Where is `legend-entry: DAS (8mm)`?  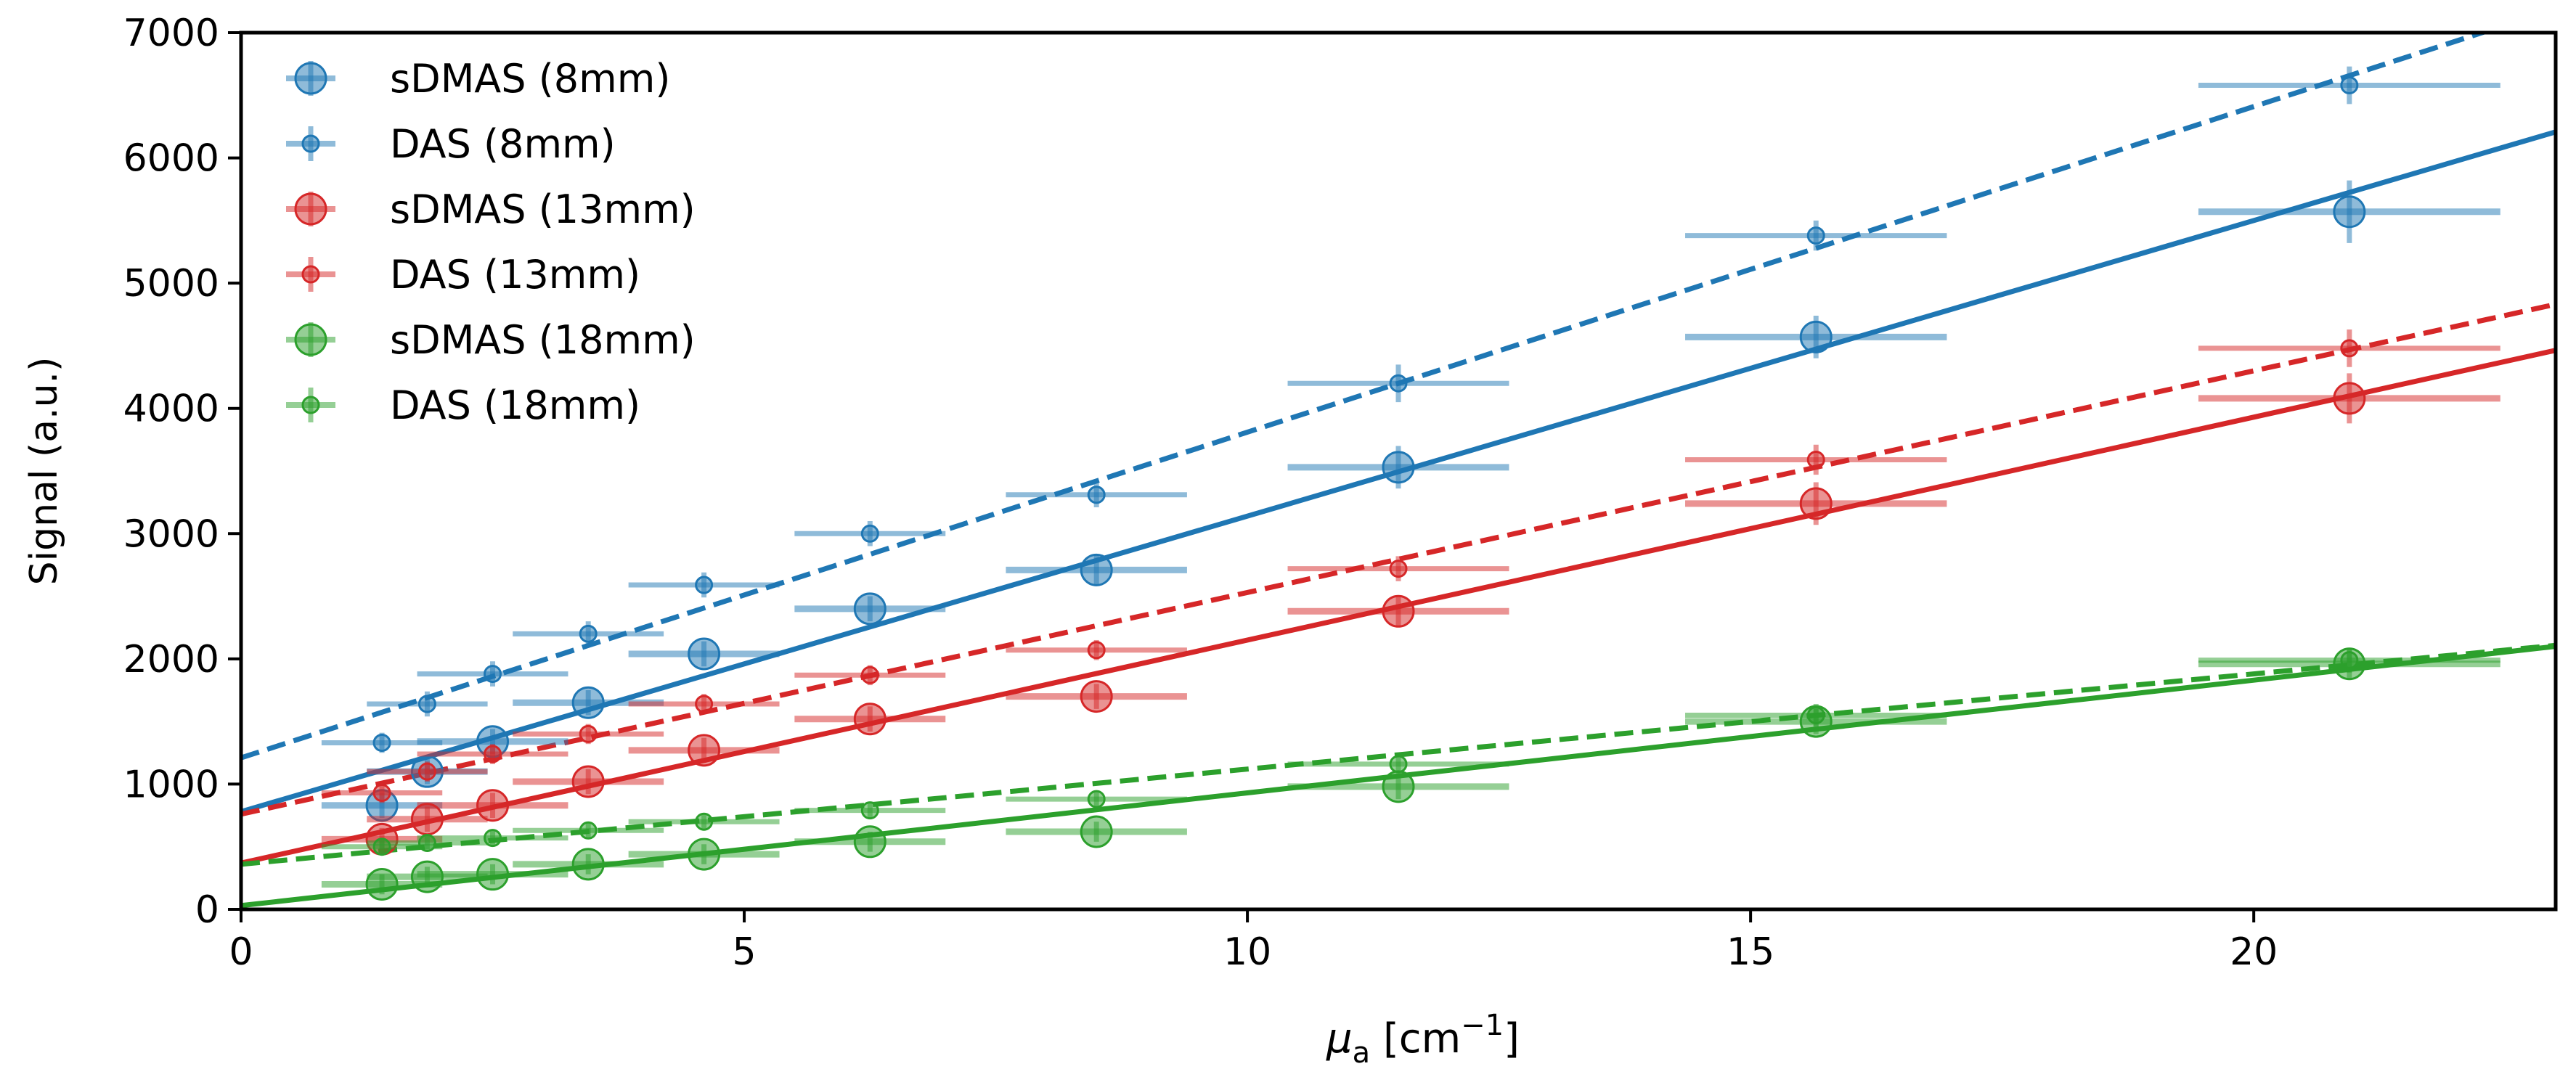
legend-entry: DAS (8mm) is located at coordinates (451, 144).